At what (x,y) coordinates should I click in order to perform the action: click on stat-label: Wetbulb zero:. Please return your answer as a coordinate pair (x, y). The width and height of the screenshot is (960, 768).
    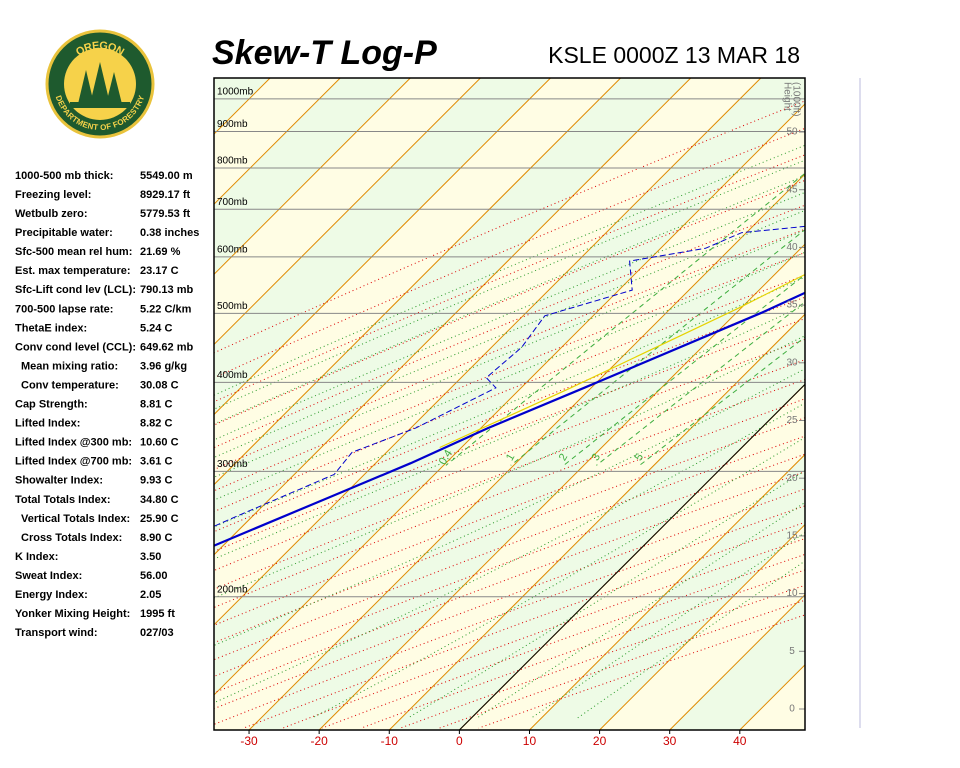
    Looking at the image, I should click on (51, 214).